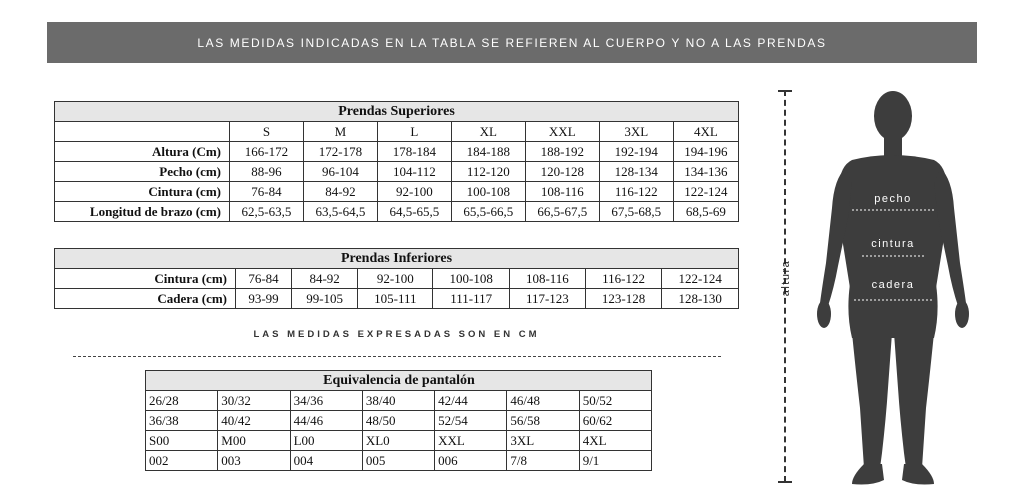 The image size is (1024, 504). Describe the element at coordinates (340, 131) in the screenshot. I see `size-header: M` at that location.